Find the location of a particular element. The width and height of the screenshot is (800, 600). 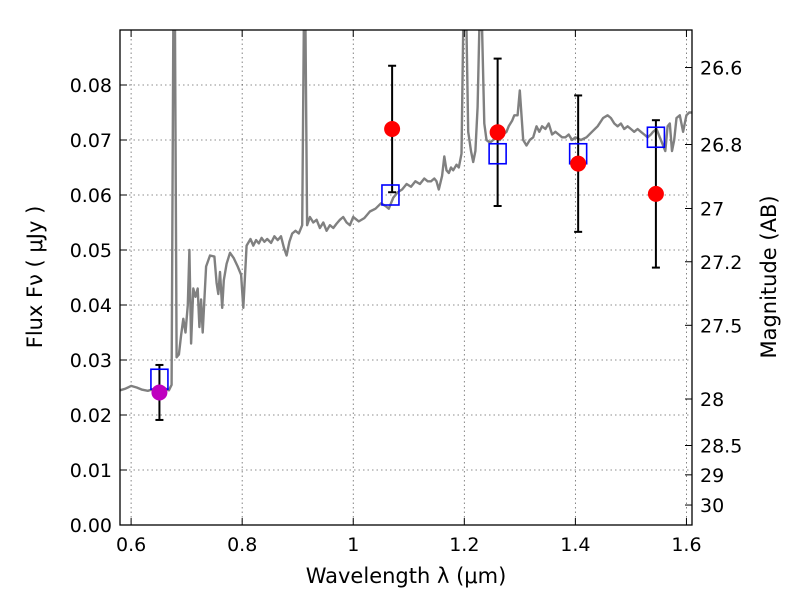

x-axis-label: Wavelength λ (μm) is located at coordinates (406, 576).